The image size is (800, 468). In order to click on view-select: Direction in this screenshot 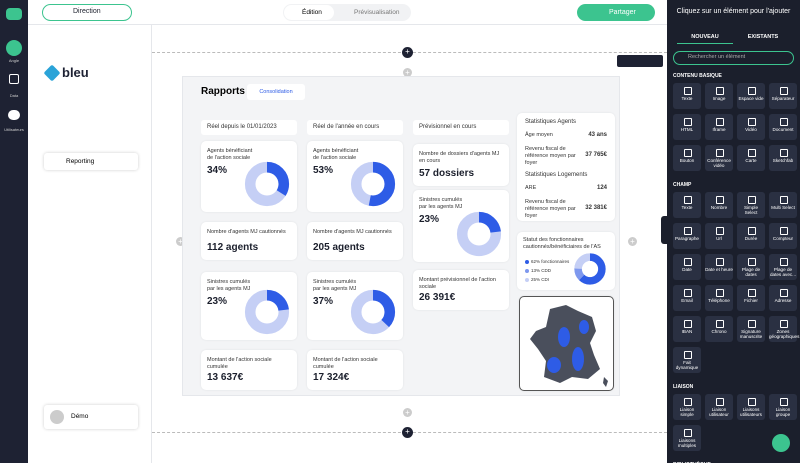, I will do `click(87, 12)`.